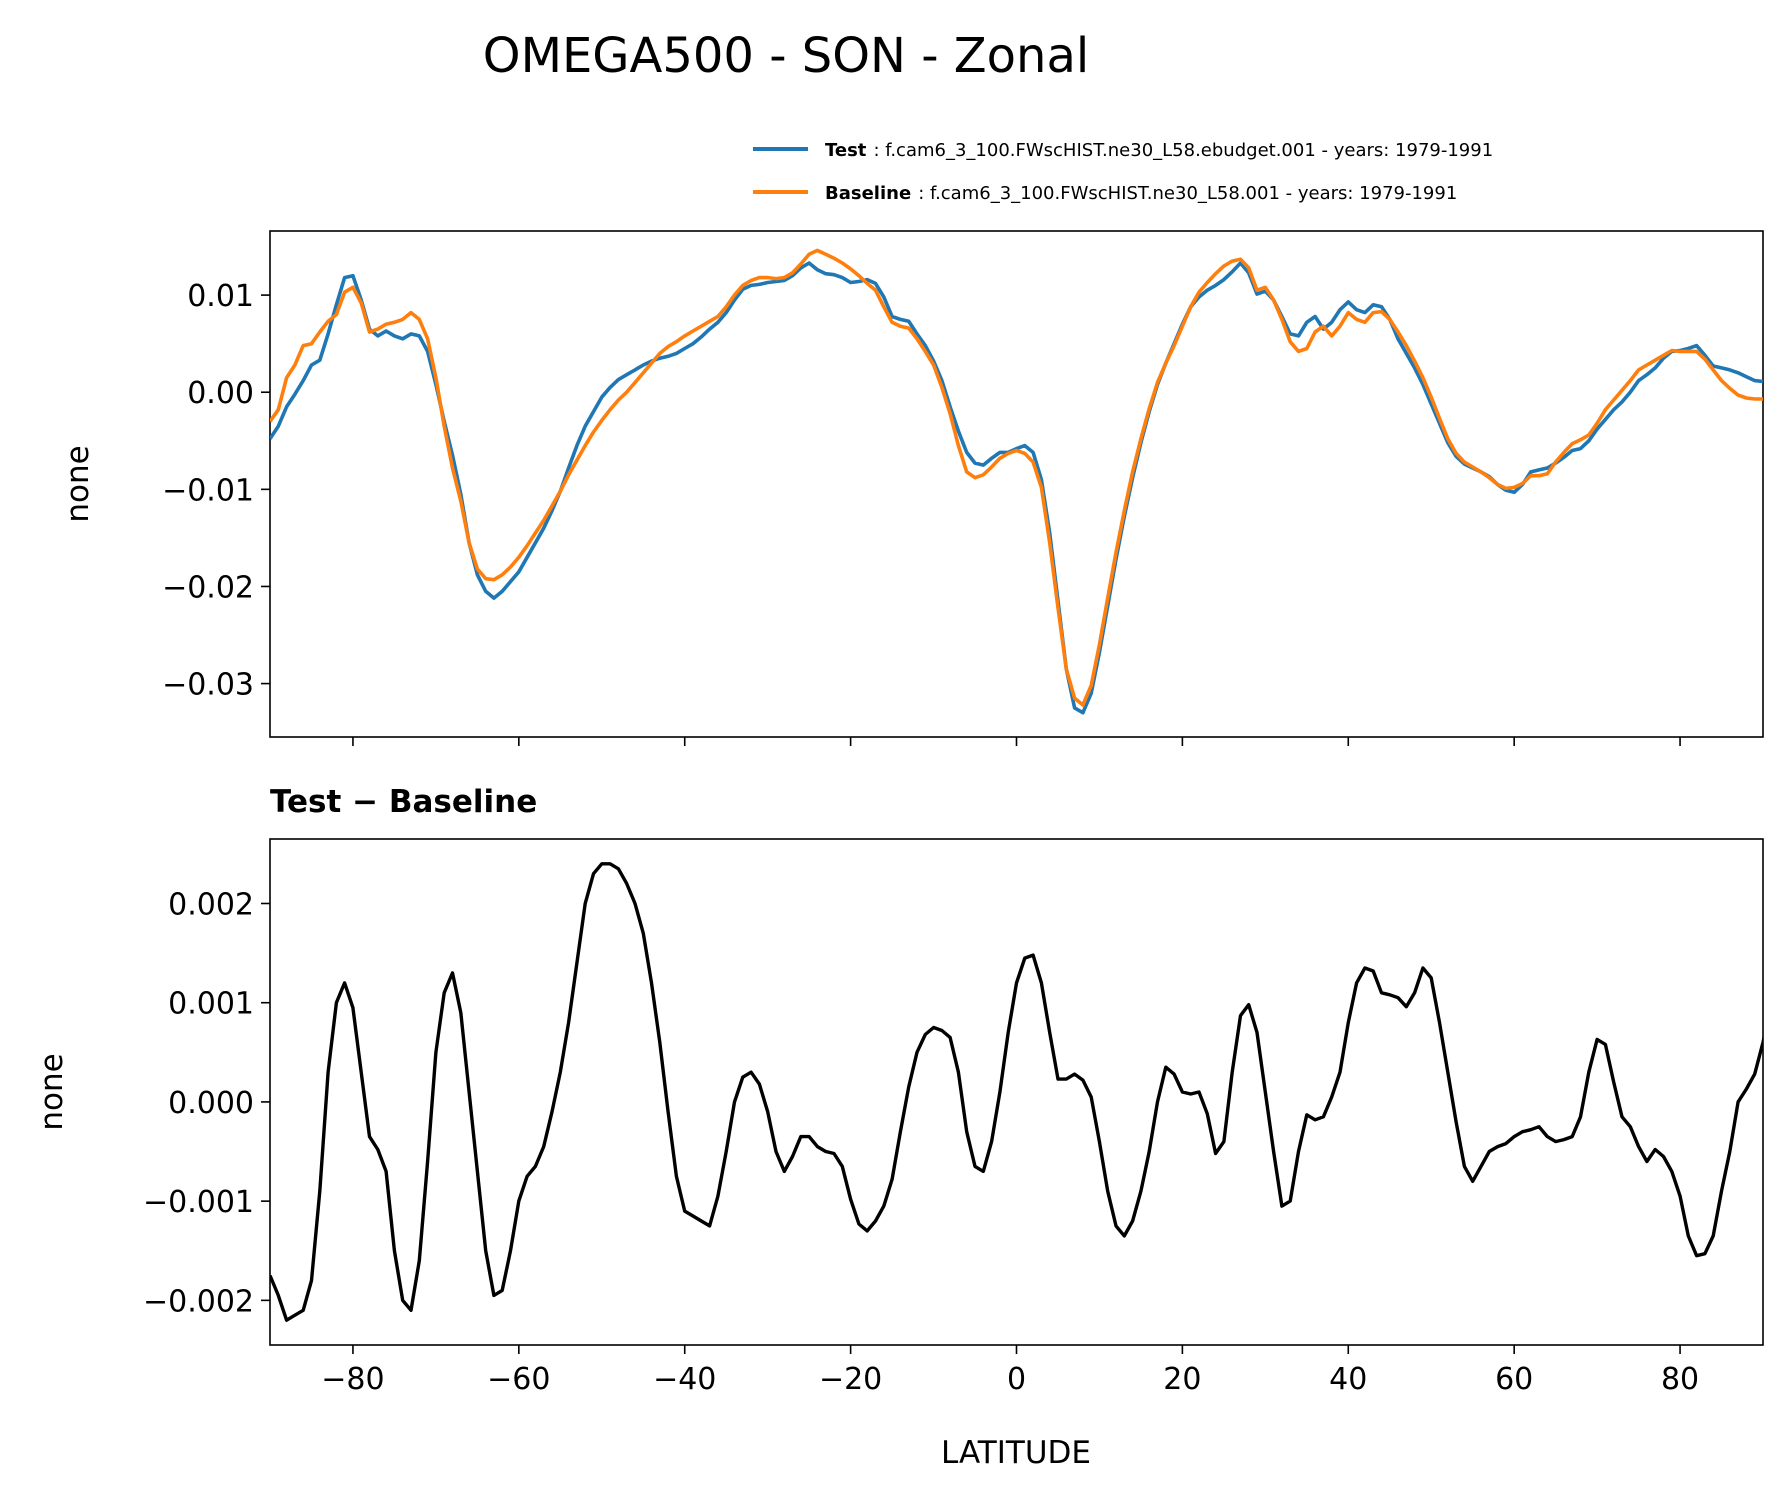 The width and height of the screenshot is (1787, 1496). I want to click on top-x-axis-ticks, so click(1016, 741).